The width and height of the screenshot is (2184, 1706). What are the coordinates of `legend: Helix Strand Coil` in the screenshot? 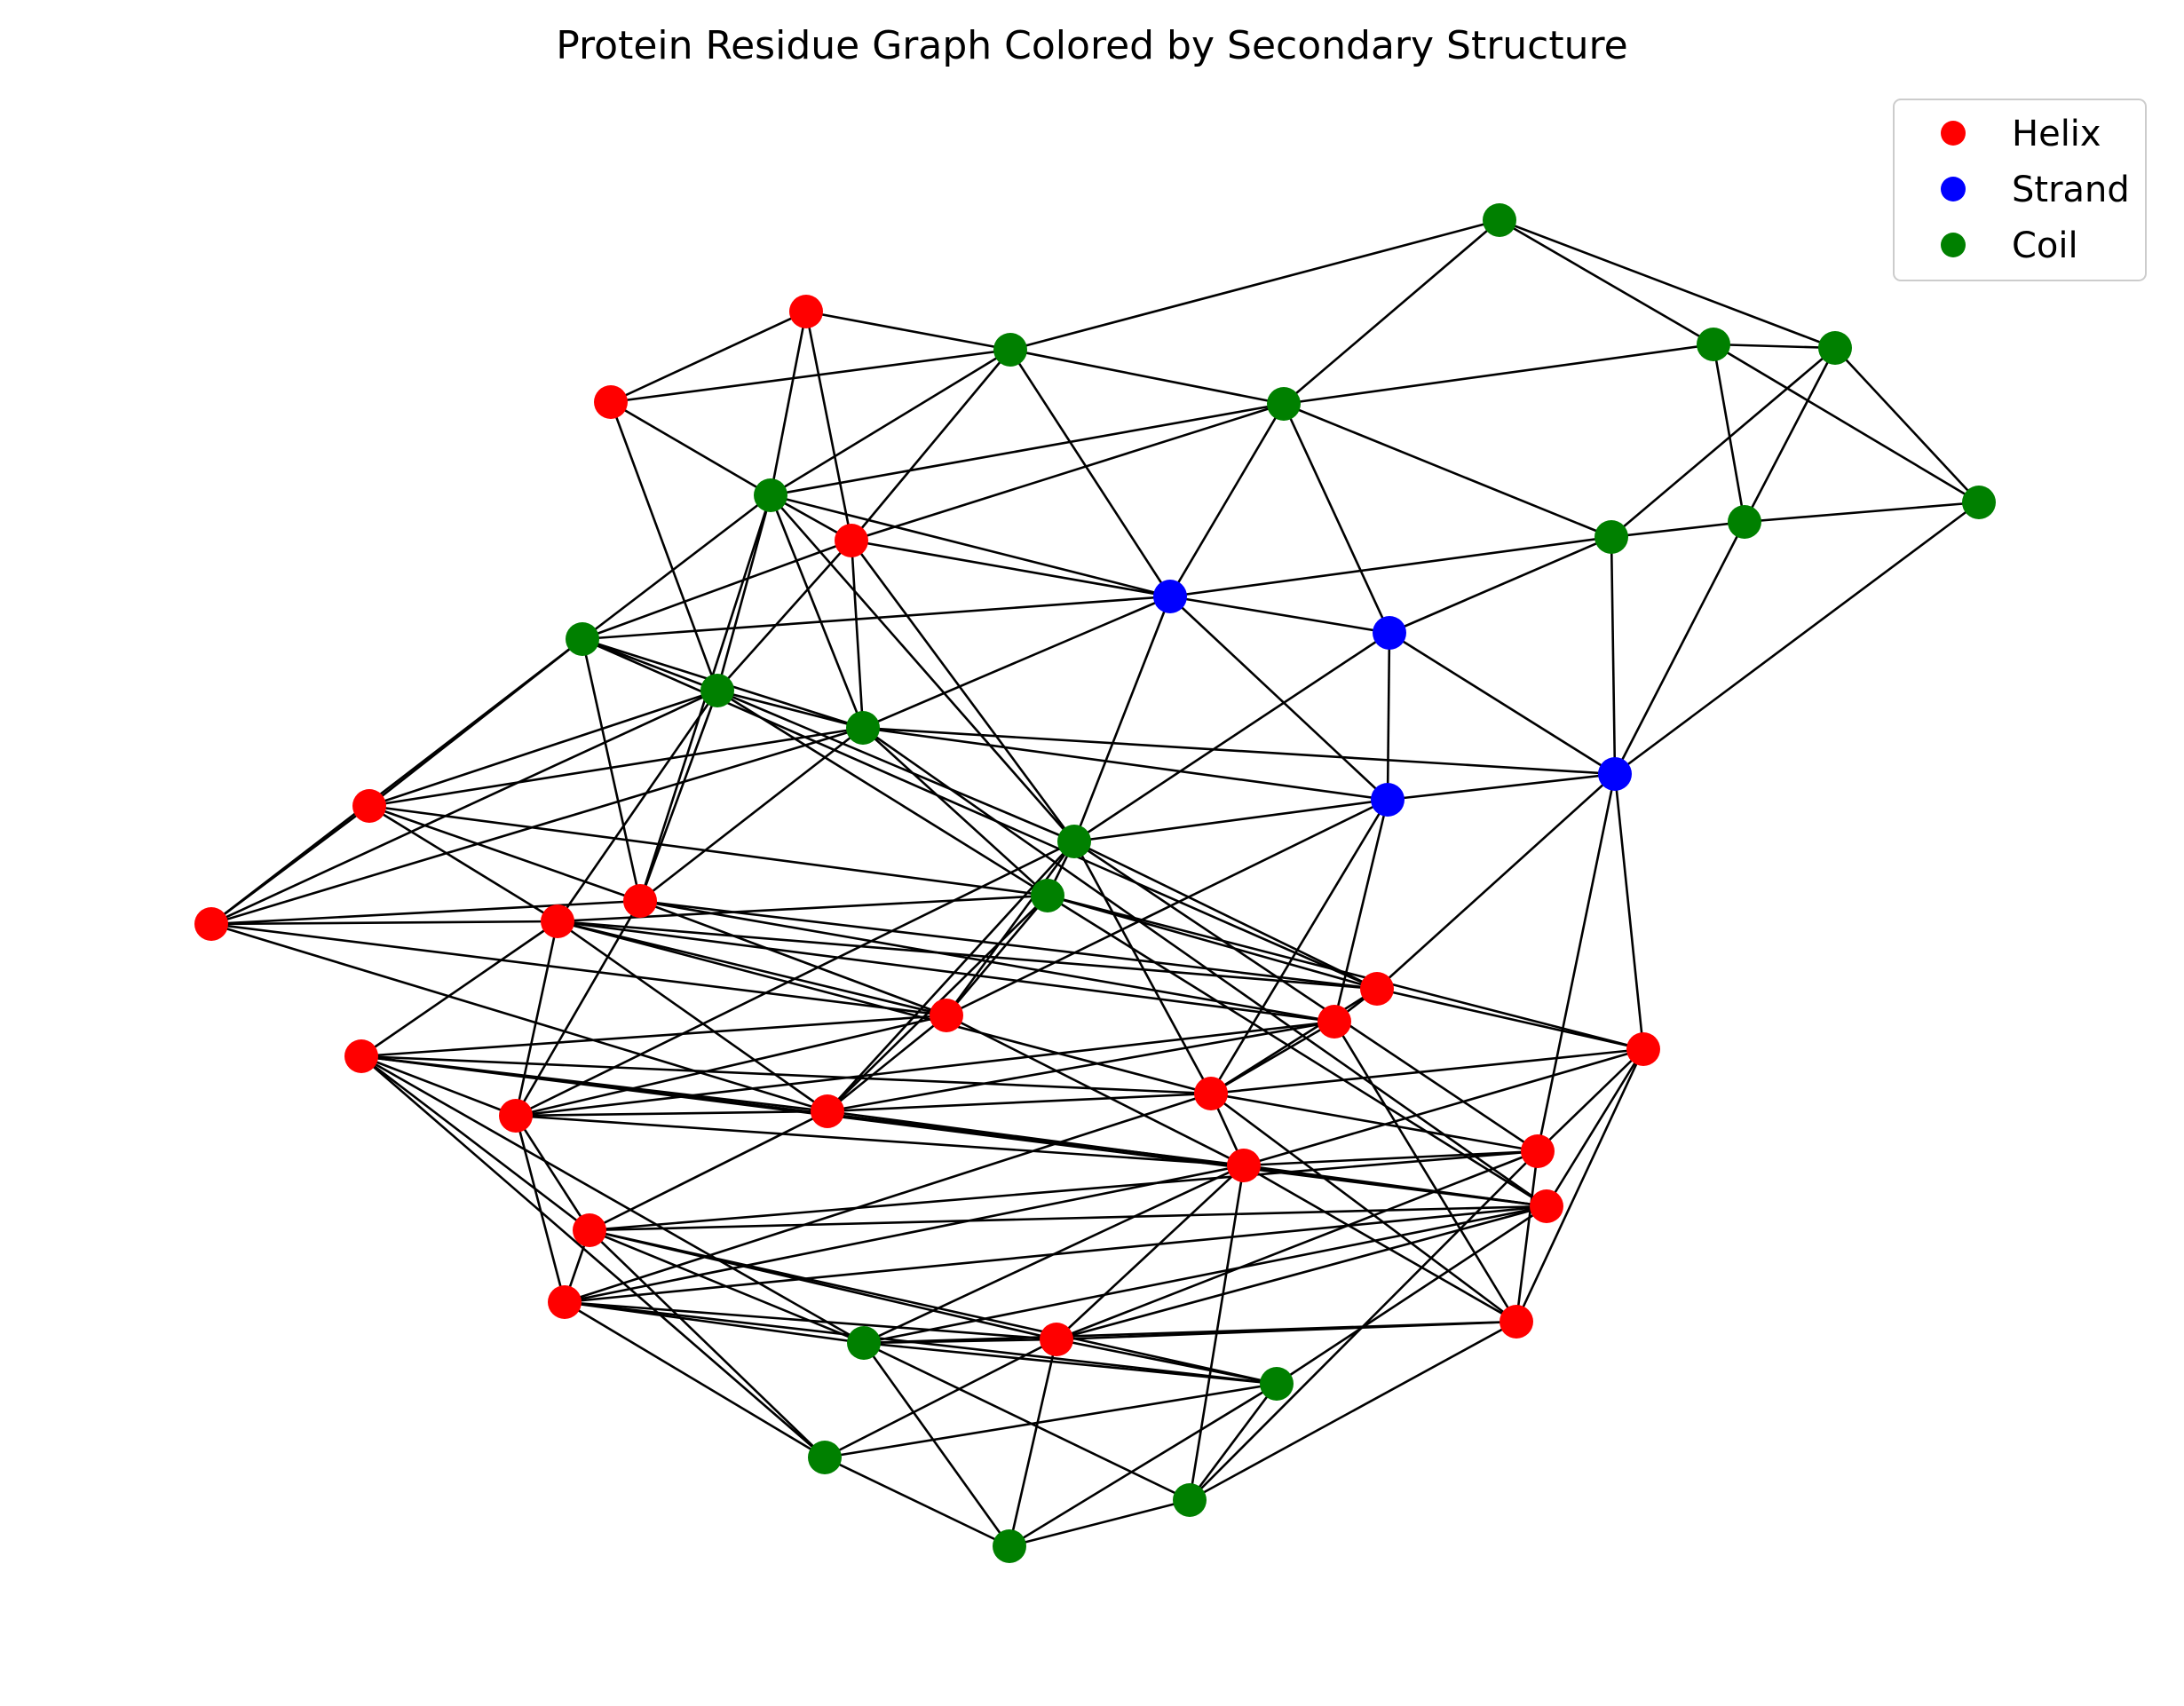 It's located at (2020, 190).